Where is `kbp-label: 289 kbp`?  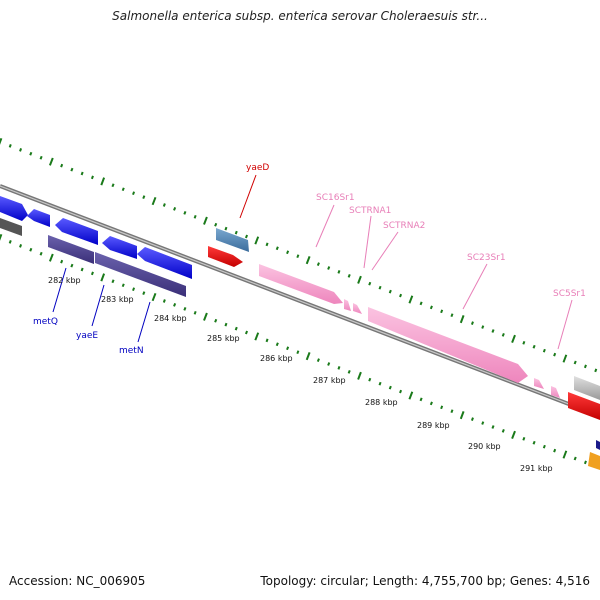 kbp-label: 289 kbp is located at coordinates (433, 425).